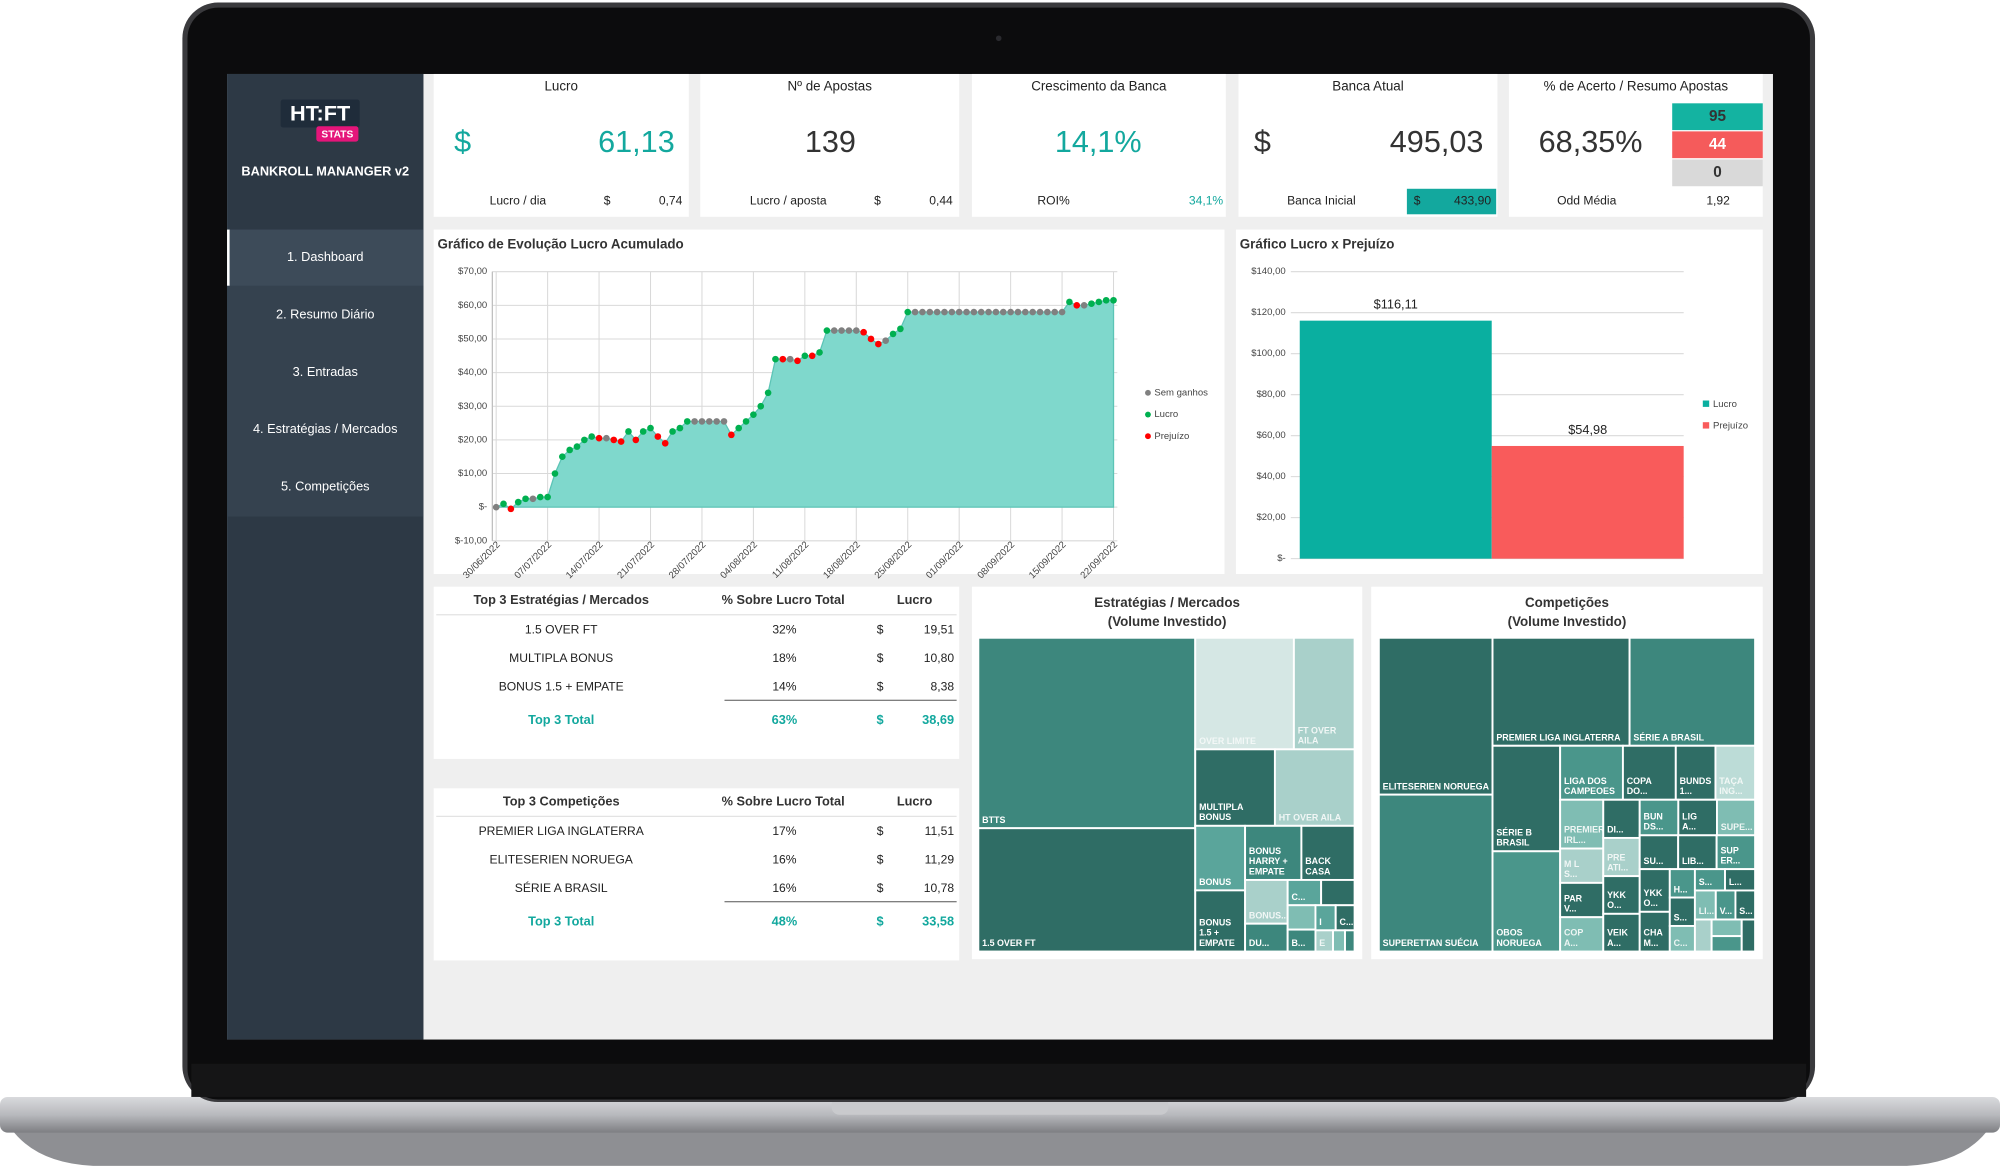  Describe the element at coordinates (784, 888) in the screenshot. I see `table-cell: 16%` at that location.